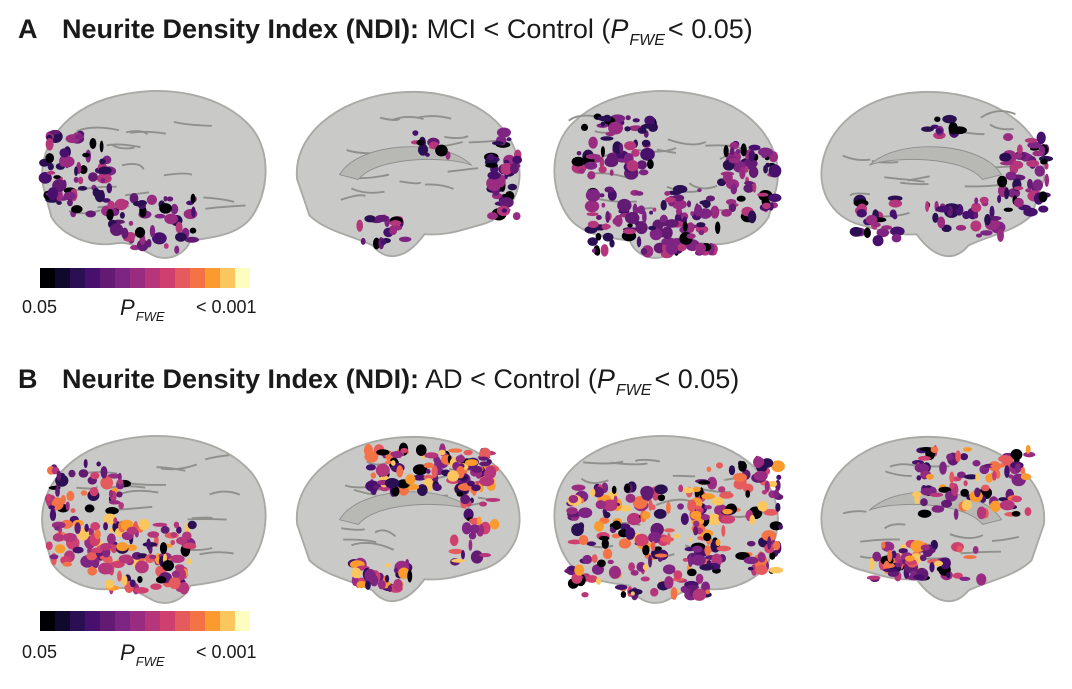 This screenshot has width=1072, height=689. What do you see at coordinates (933, 519) in the screenshot?
I see `brain-right-medial` at bounding box center [933, 519].